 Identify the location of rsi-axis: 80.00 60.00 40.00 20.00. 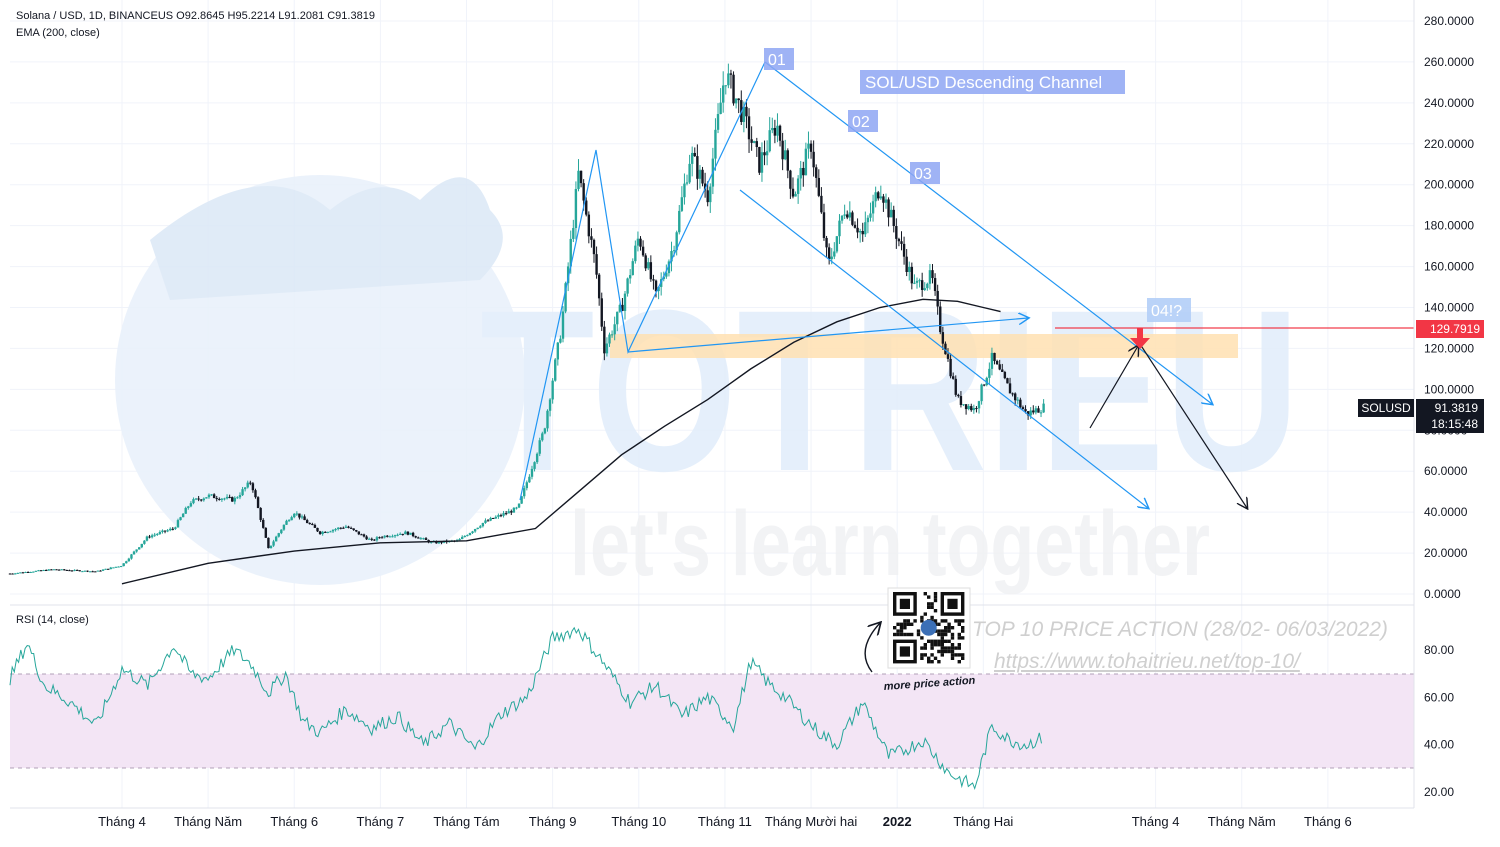
(1439, 721).